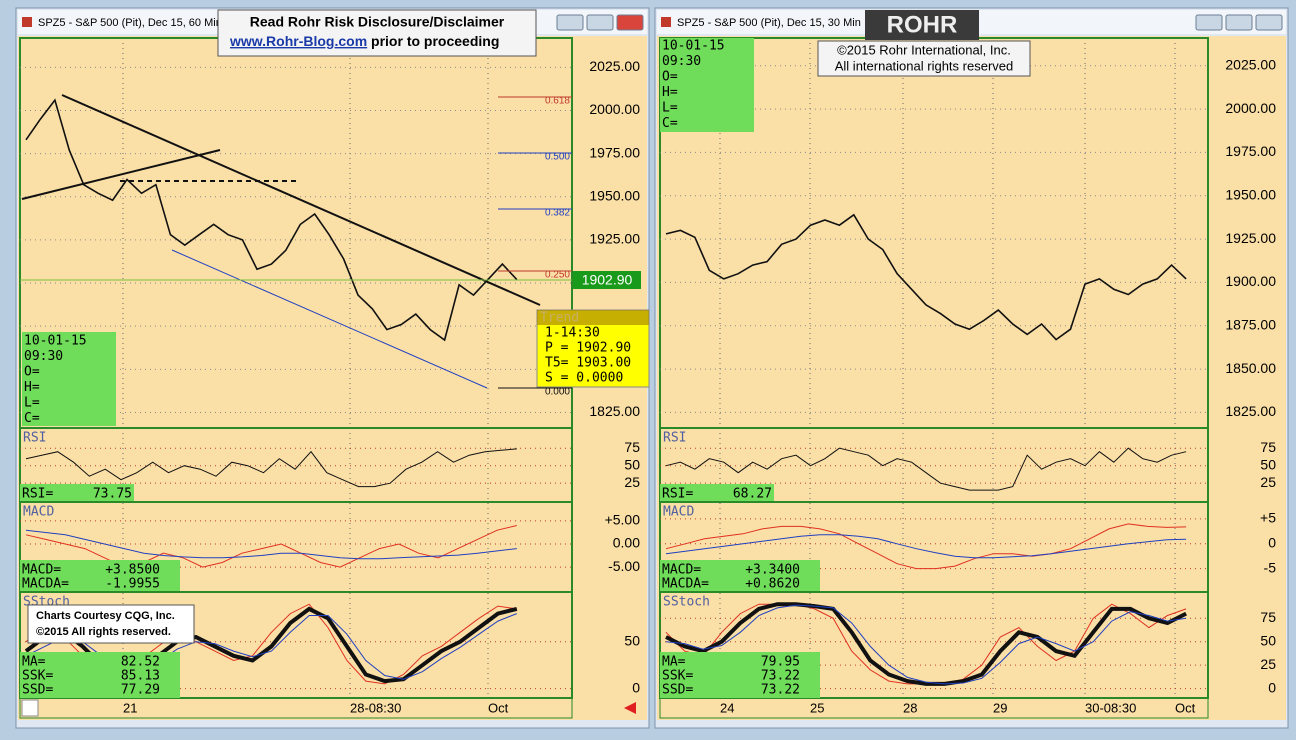 This screenshot has height=740, width=1296. Describe the element at coordinates (301, 200) in the screenshot. I see `trend-line` at that location.